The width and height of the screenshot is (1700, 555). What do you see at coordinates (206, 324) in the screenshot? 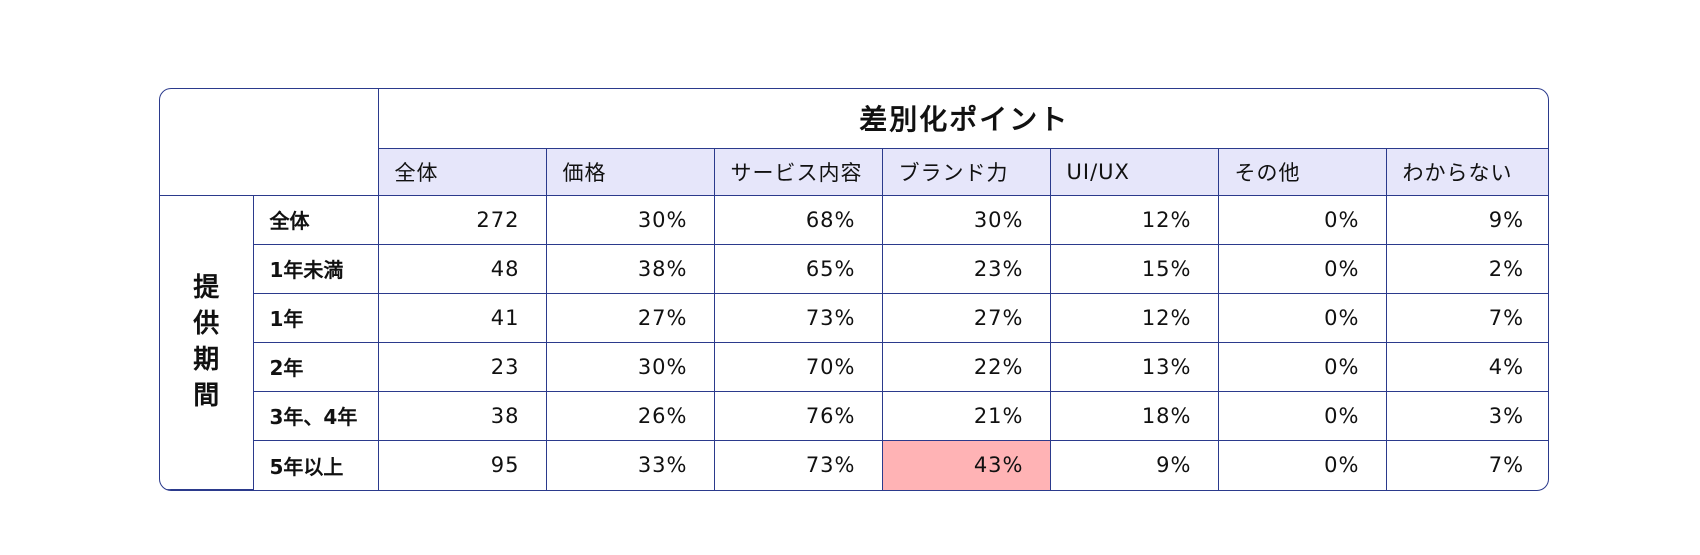
I see `side-label-char: 供` at bounding box center [206, 324].